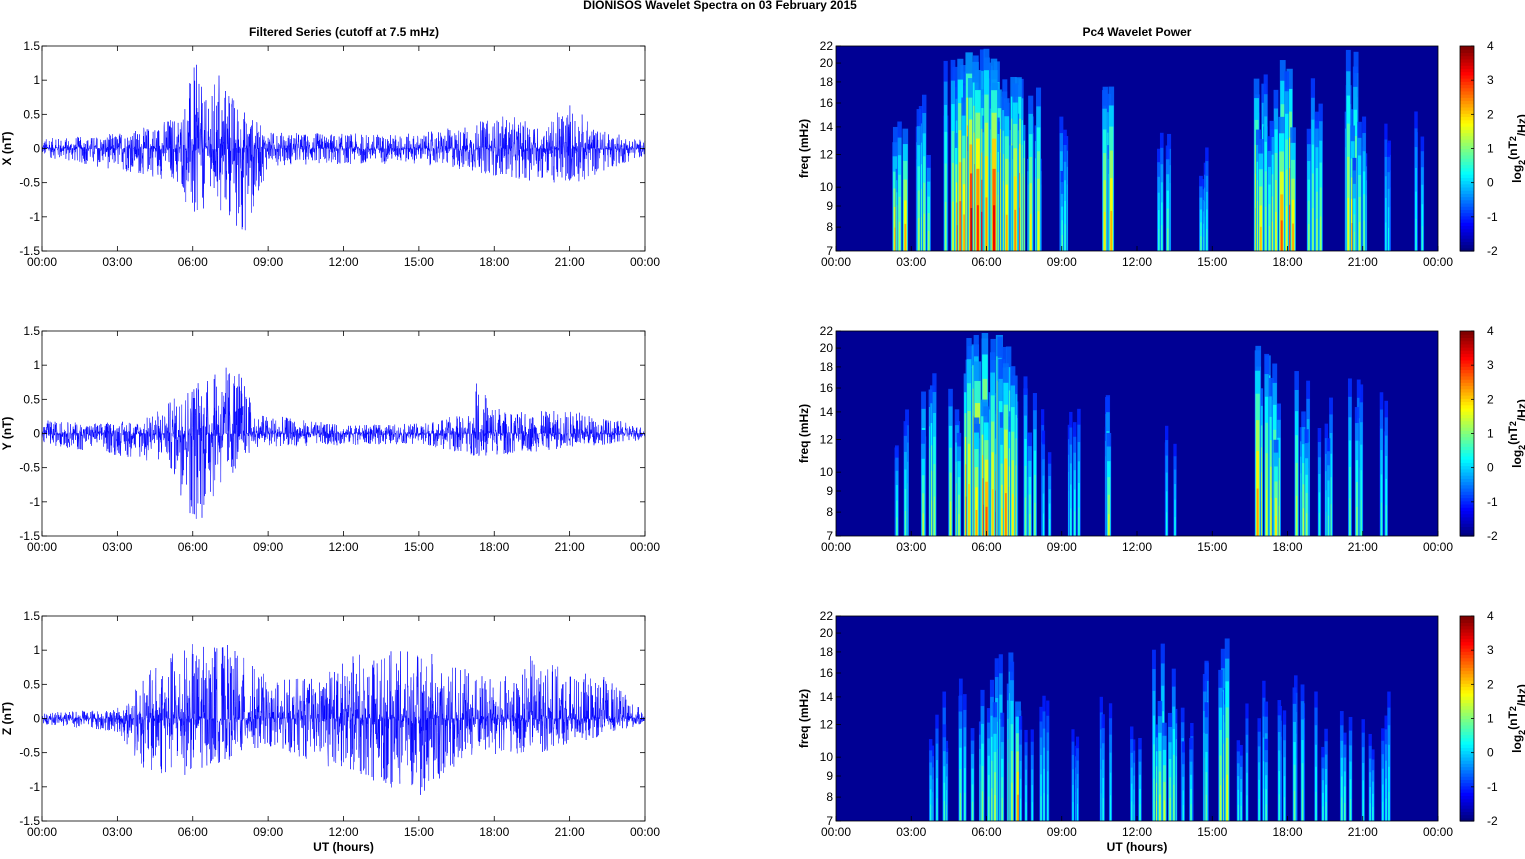 This screenshot has height=859, width=1525. I want to click on y-tick-label: 20, so click(827, 348).